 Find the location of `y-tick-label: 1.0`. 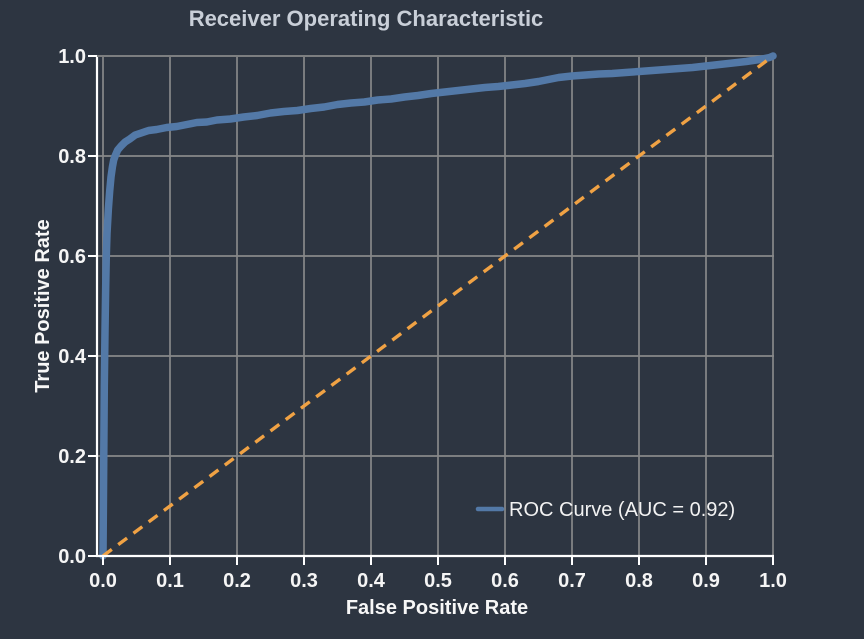

y-tick-label: 1.0 is located at coordinates (72, 57).